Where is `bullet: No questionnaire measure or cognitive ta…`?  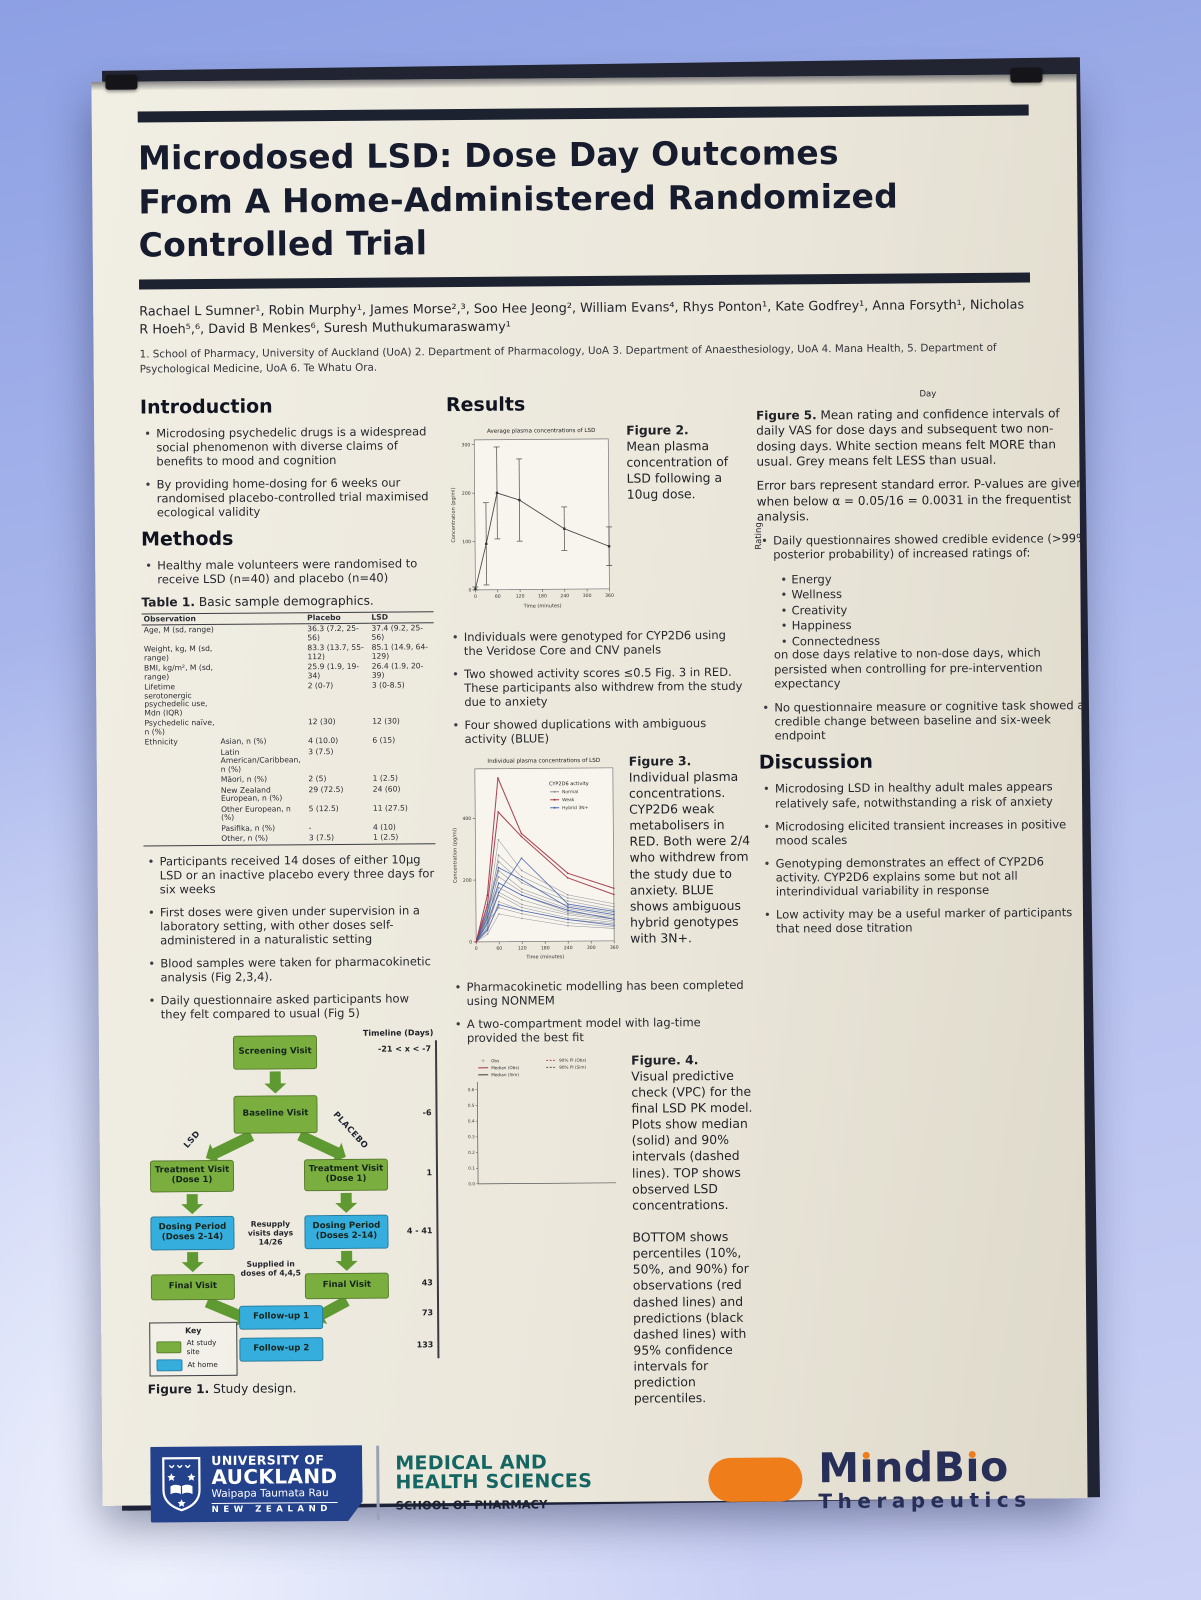
bullet: No questionnaire measure or cognitive ta… is located at coordinates (931, 721).